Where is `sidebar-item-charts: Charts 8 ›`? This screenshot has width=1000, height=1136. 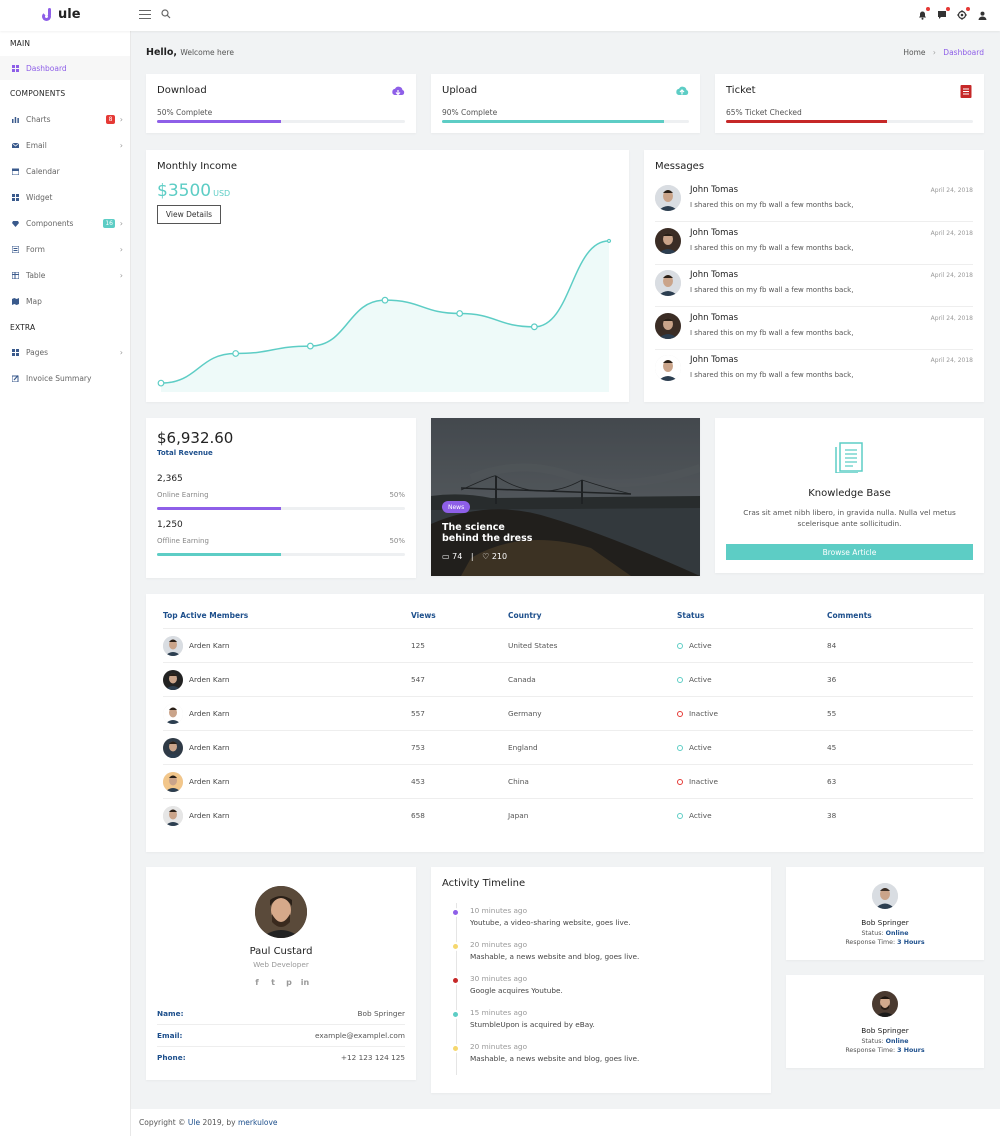
sidebar-item-charts: Charts 8 › is located at coordinates (65, 119).